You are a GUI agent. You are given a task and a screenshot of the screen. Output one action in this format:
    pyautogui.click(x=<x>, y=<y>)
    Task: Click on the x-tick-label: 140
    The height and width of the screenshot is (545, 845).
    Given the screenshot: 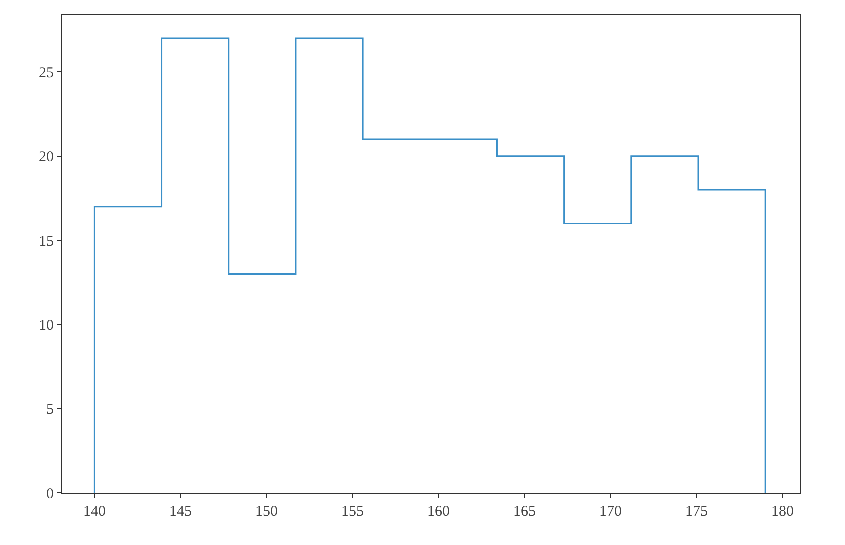 What is the action you would take?
    pyautogui.click(x=94, y=512)
    